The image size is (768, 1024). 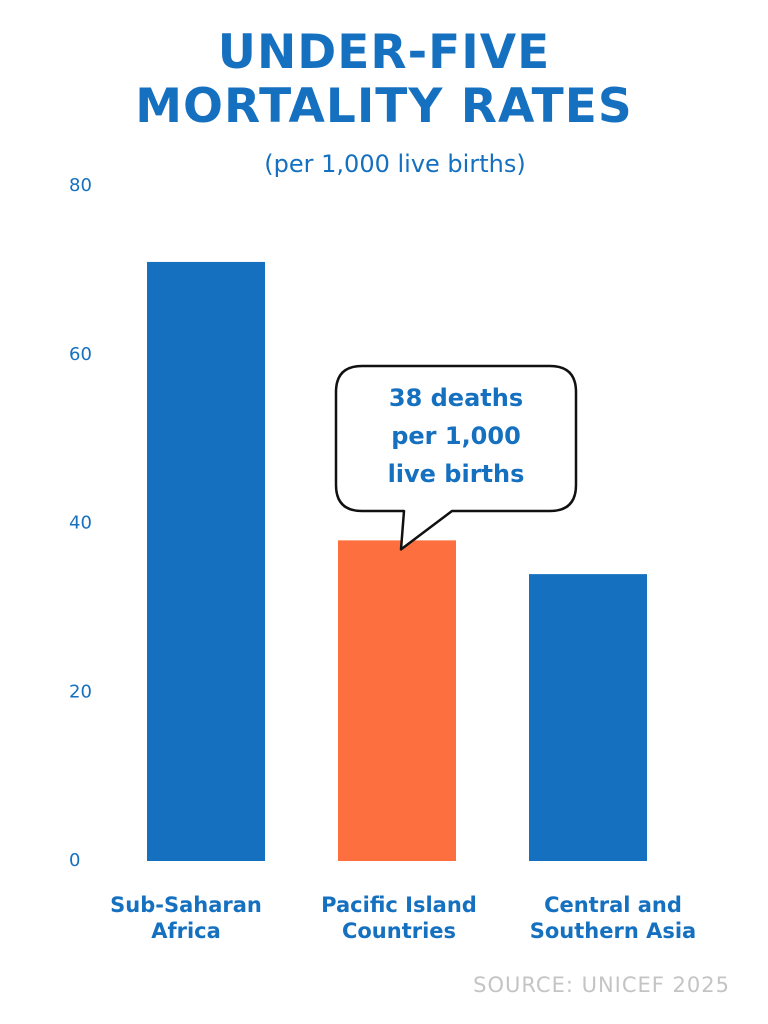 I want to click on x-tick-label: Central and, so click(x=613, y=905).